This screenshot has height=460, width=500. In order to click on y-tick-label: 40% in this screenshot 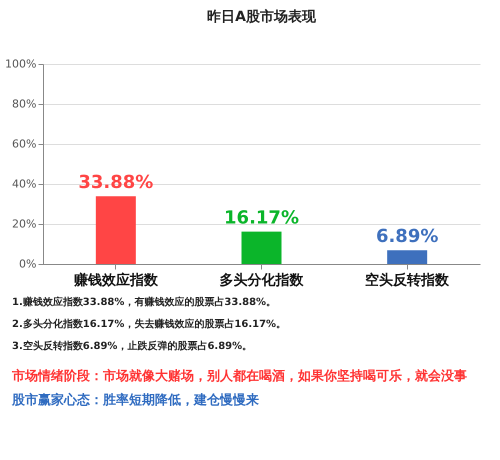, I will do `click(24, 184)`.